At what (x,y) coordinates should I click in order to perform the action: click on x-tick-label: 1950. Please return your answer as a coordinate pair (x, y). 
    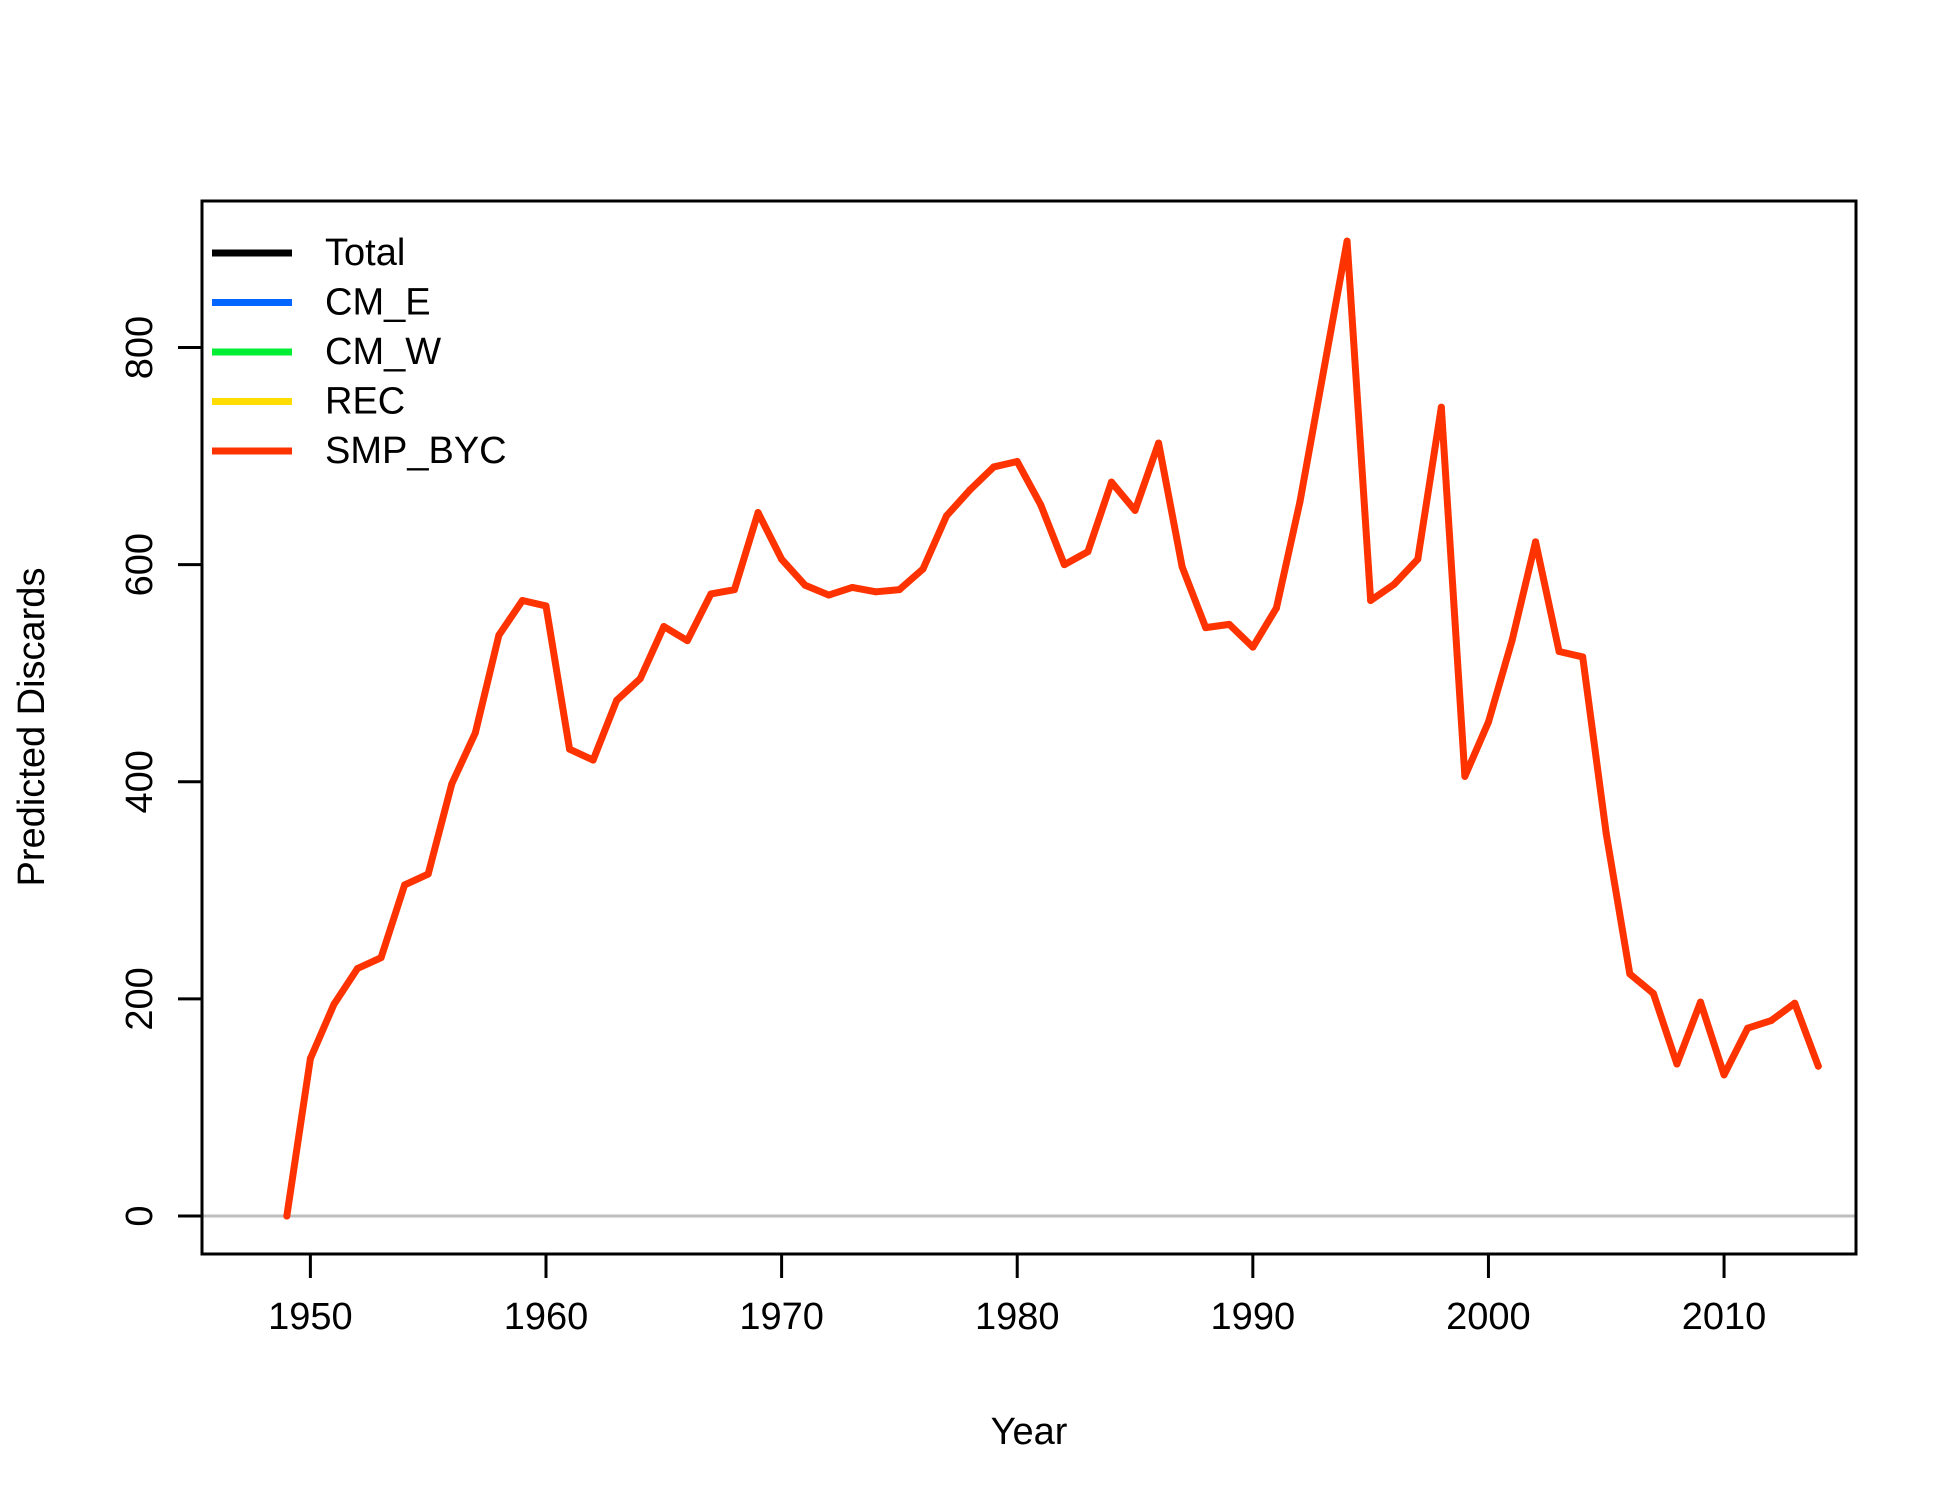
    Looking at the image, I should click on (310, 1317).